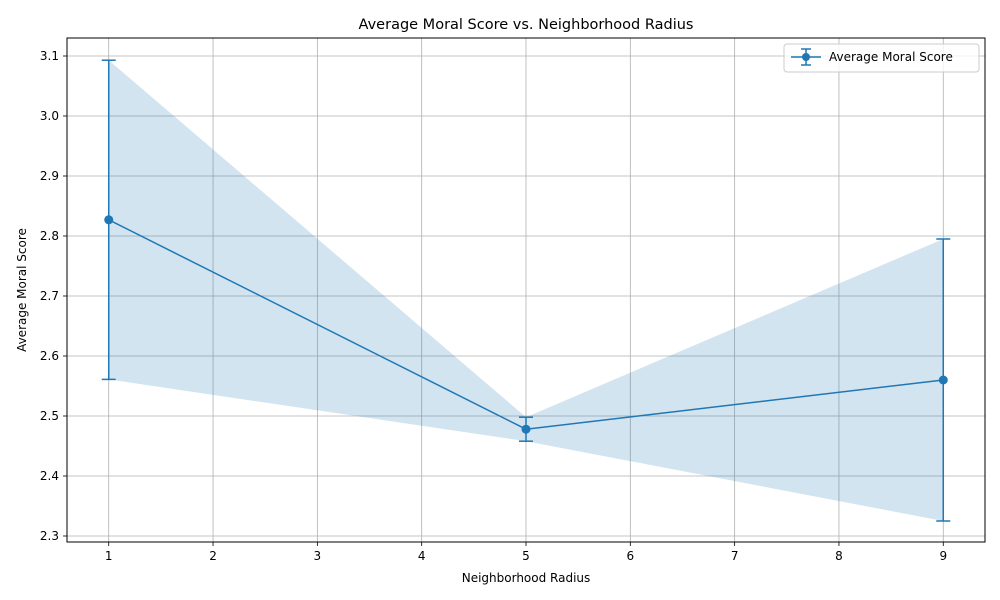 This screenshot has width=1000, height=600. Describe the element at coordinates (49, 356) in the screenshot. I see `y-tick-label: 2.6` at that location.